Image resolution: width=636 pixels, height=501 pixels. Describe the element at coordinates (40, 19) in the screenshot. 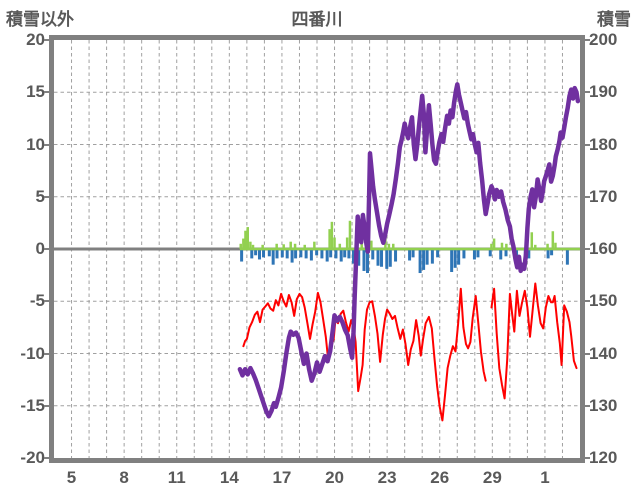

I see `left-axis-title: 積雪以外` at that location.